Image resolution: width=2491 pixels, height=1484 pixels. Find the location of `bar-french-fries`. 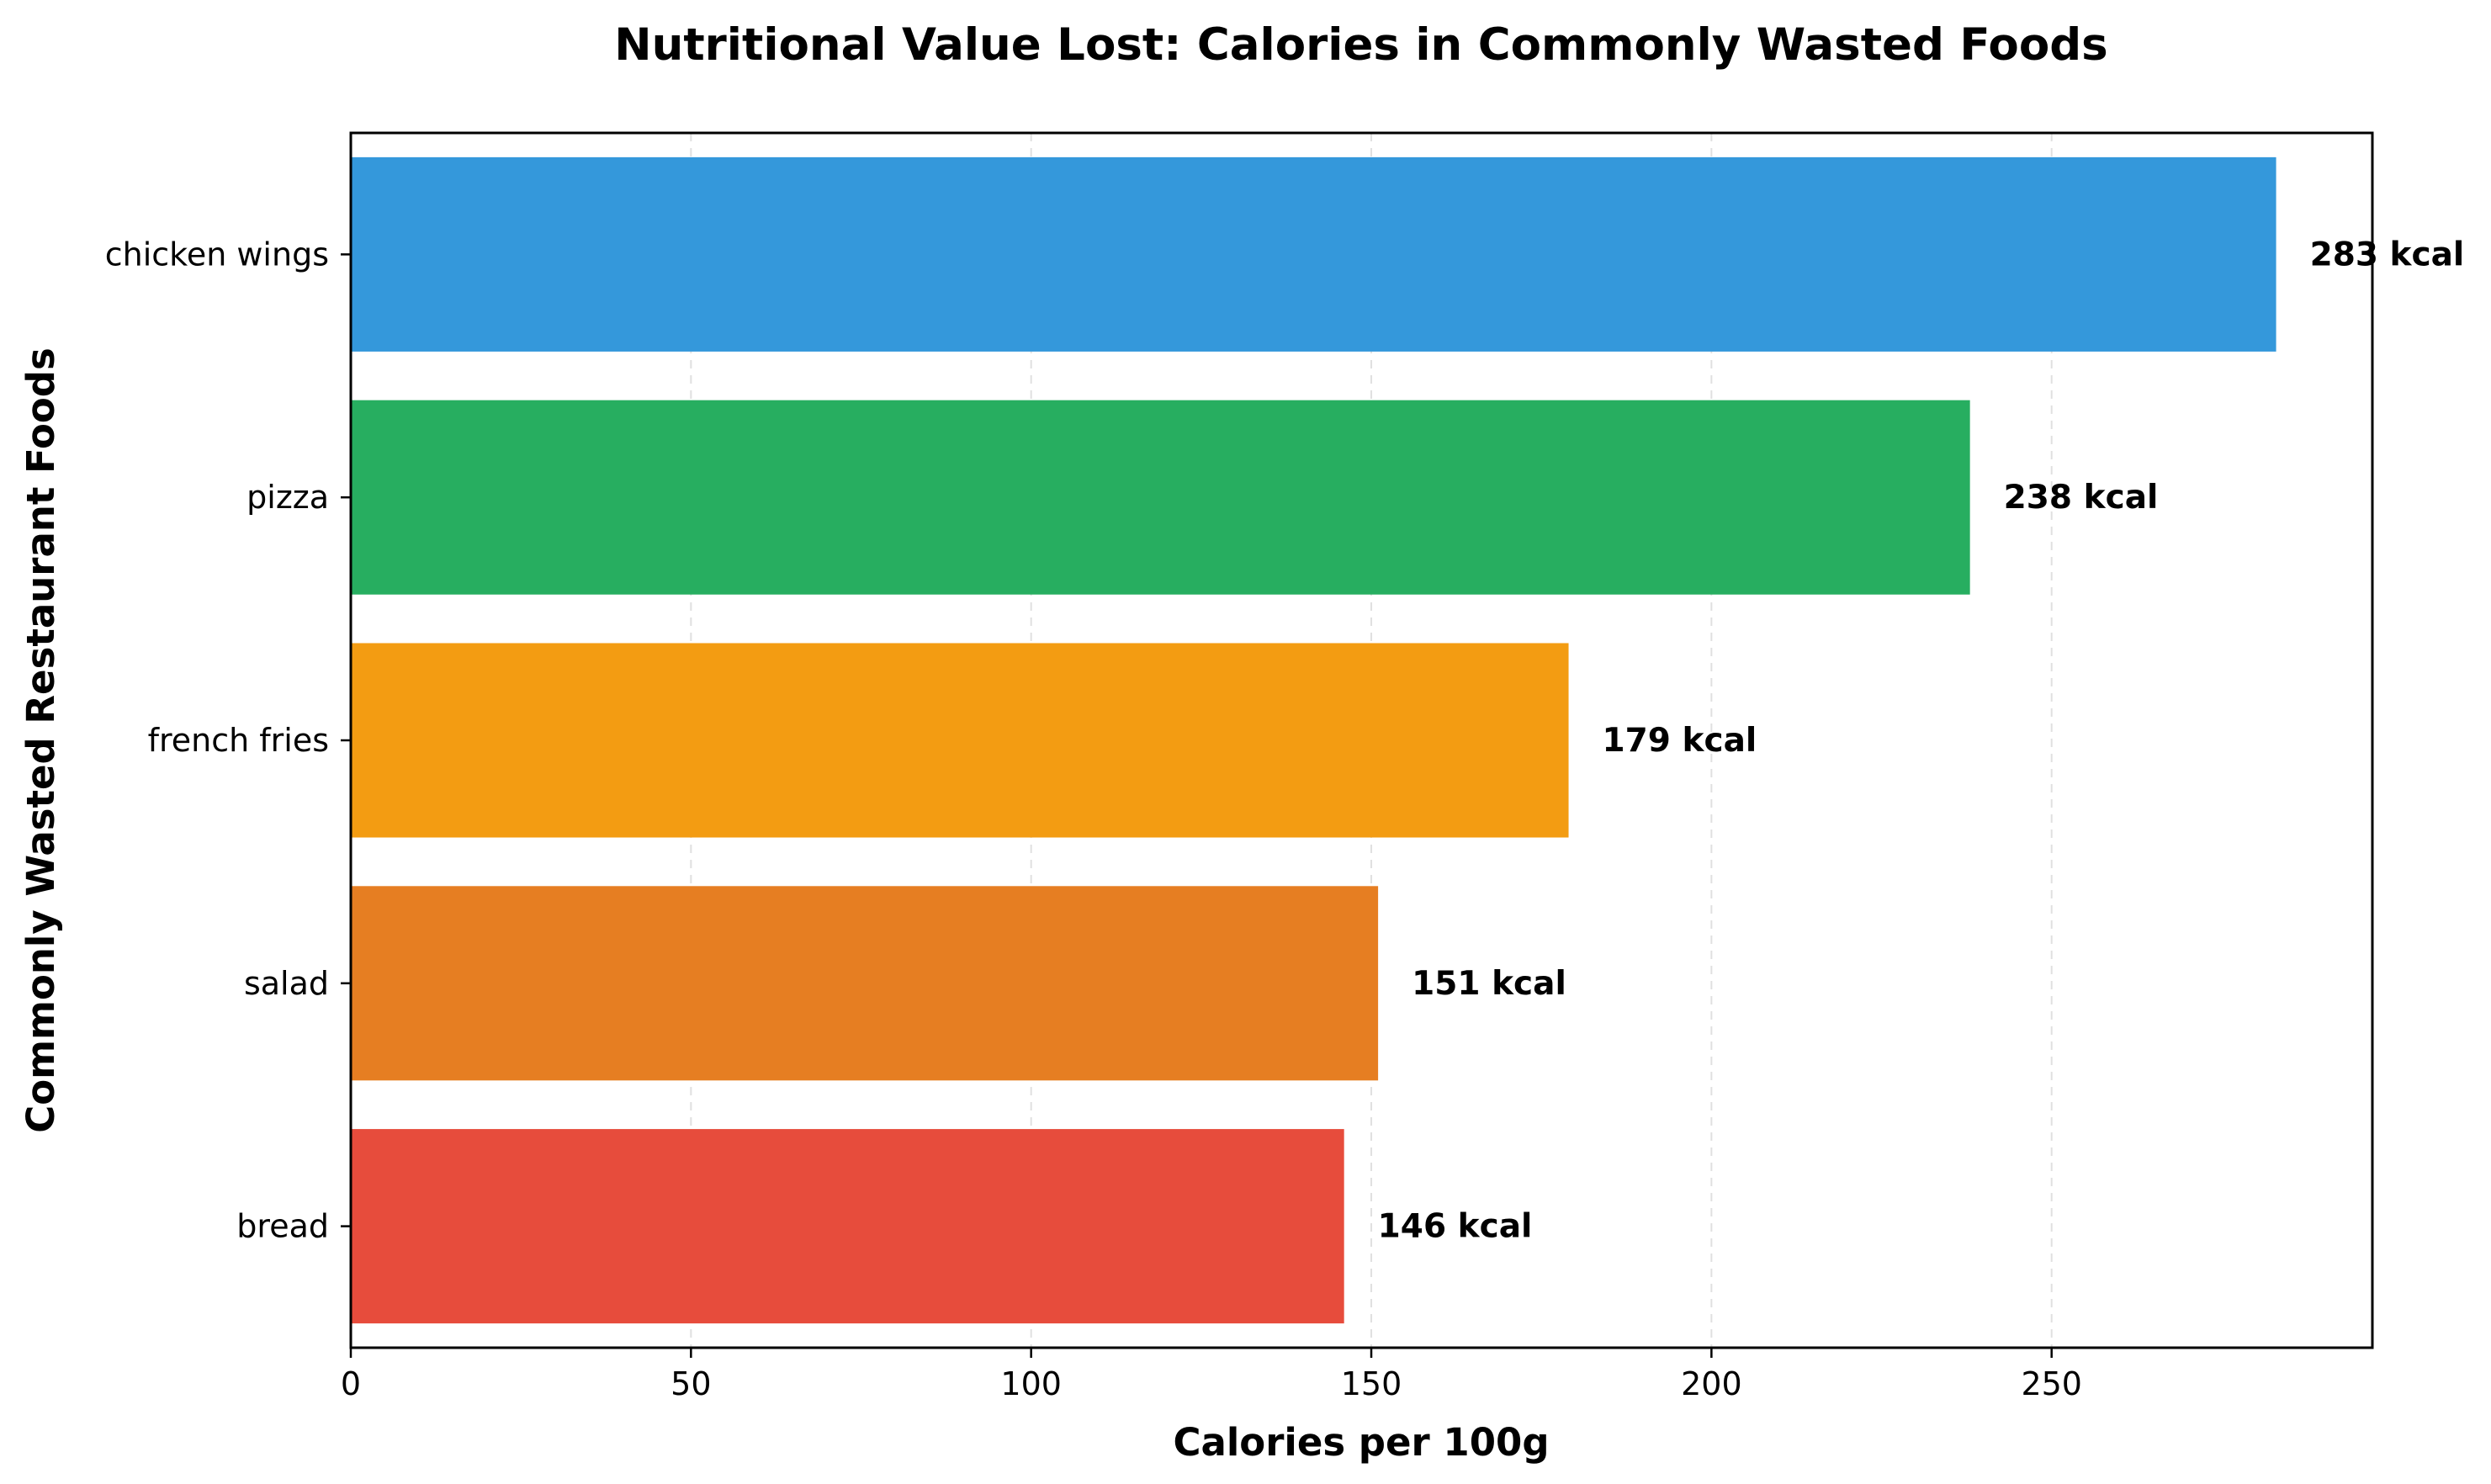

bar-french-fries is located at coordinates (960, 740).